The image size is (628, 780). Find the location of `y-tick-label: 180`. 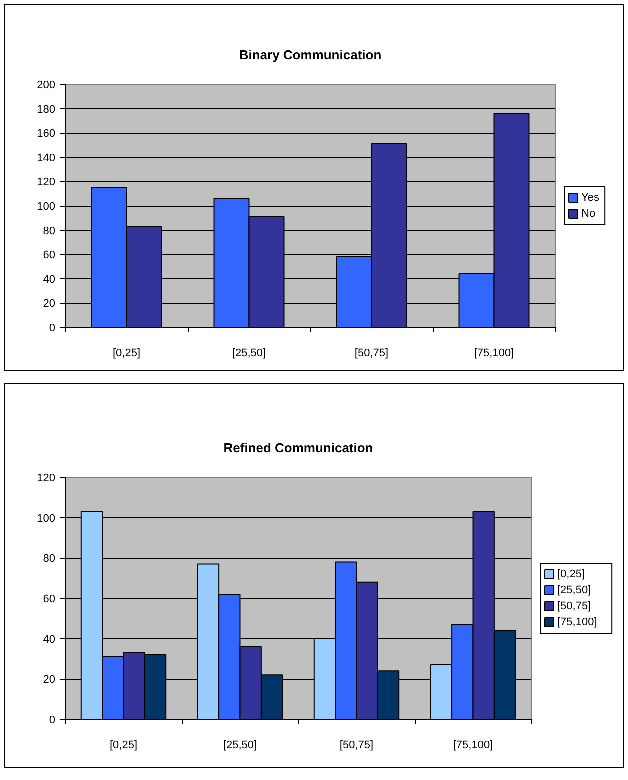

y-tick-label: 180 is located at coordinates (46, 110).